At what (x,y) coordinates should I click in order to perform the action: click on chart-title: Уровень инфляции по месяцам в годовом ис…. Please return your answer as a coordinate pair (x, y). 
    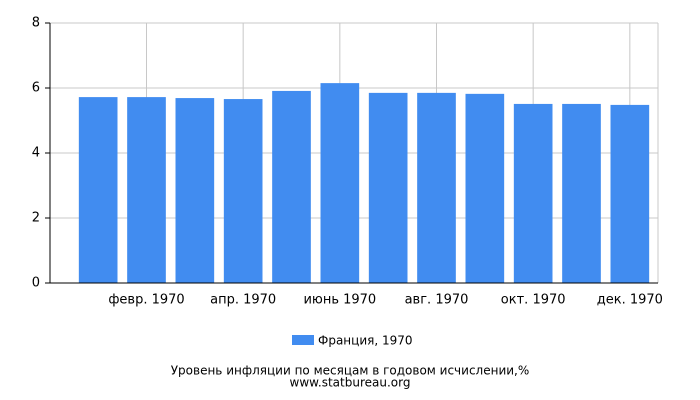
    Looking at the image, I should click on (350, 371).